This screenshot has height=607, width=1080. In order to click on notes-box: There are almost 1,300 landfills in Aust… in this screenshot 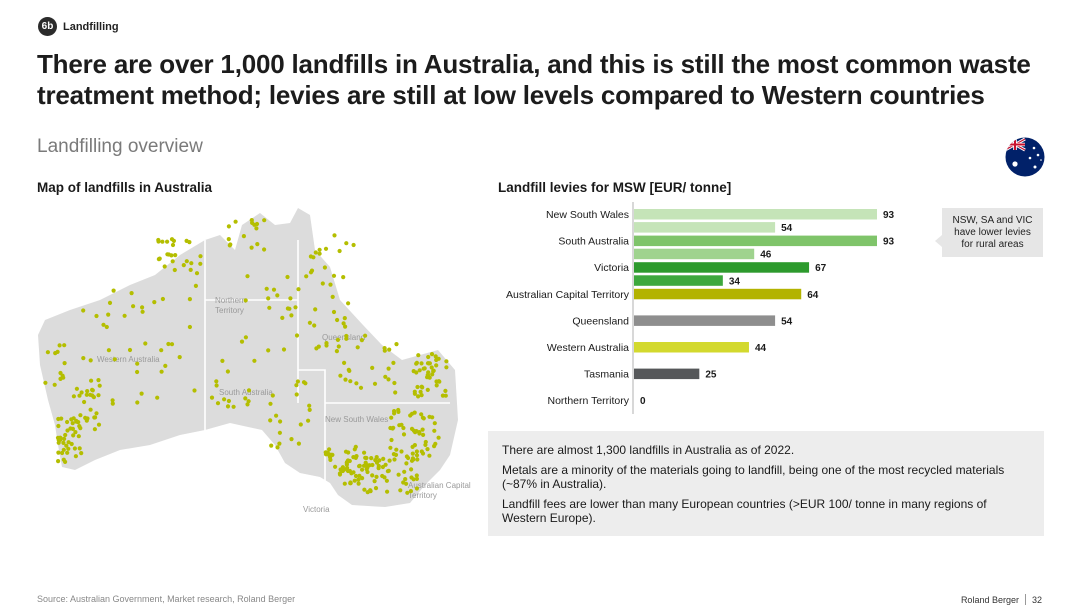, I will do `click(766, 483)`.